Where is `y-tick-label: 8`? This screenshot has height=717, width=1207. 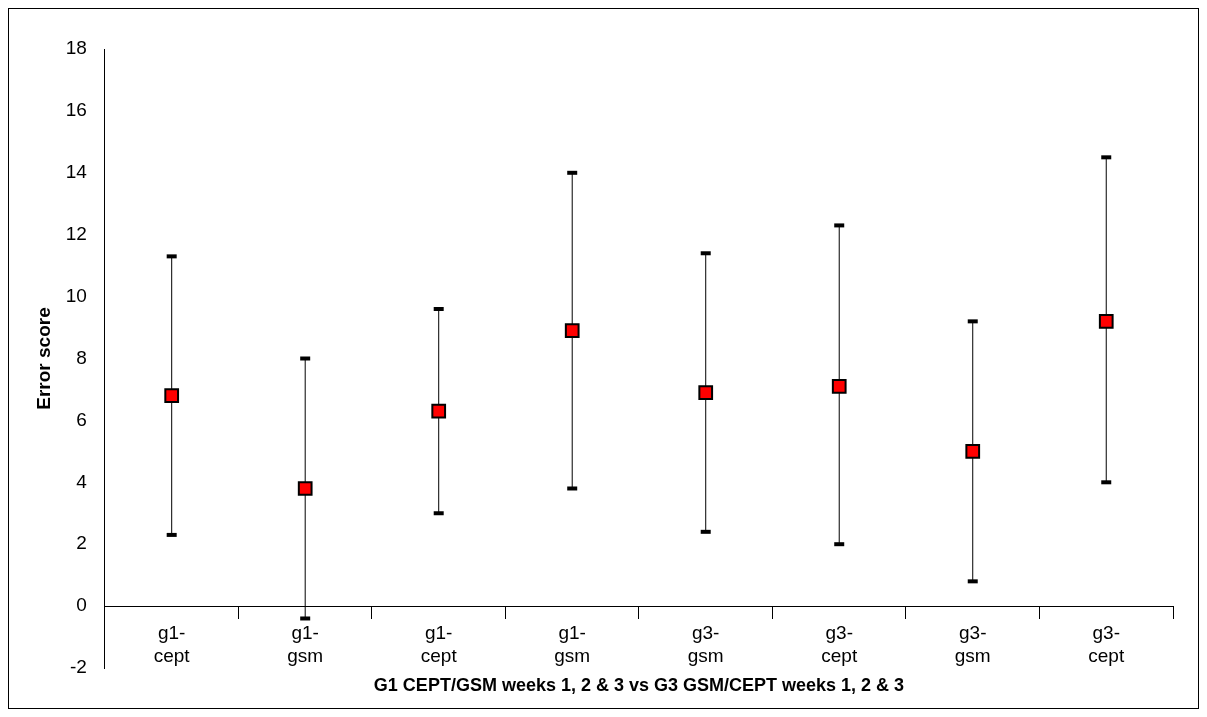 y-tick-label: 8 is located at coordinates (81, 357).